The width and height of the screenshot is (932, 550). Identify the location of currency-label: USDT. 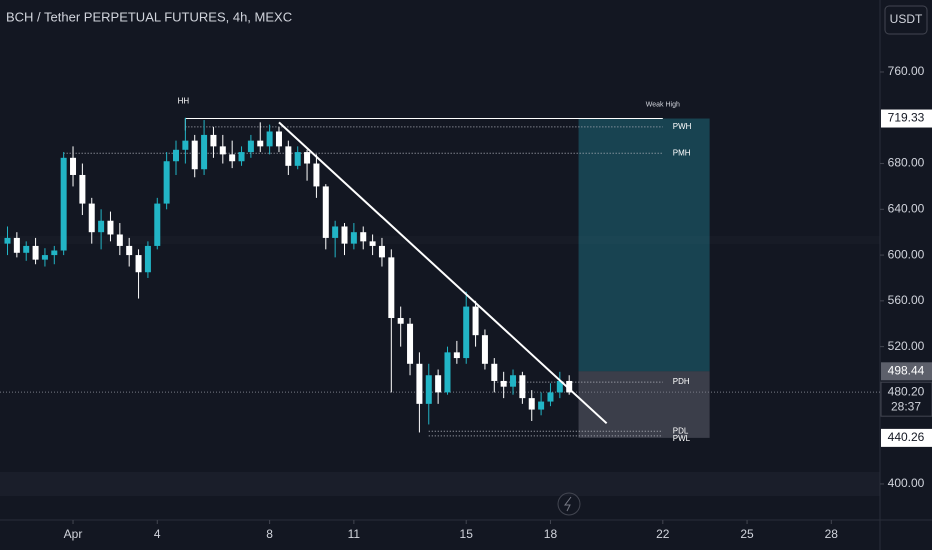
(906, 19).